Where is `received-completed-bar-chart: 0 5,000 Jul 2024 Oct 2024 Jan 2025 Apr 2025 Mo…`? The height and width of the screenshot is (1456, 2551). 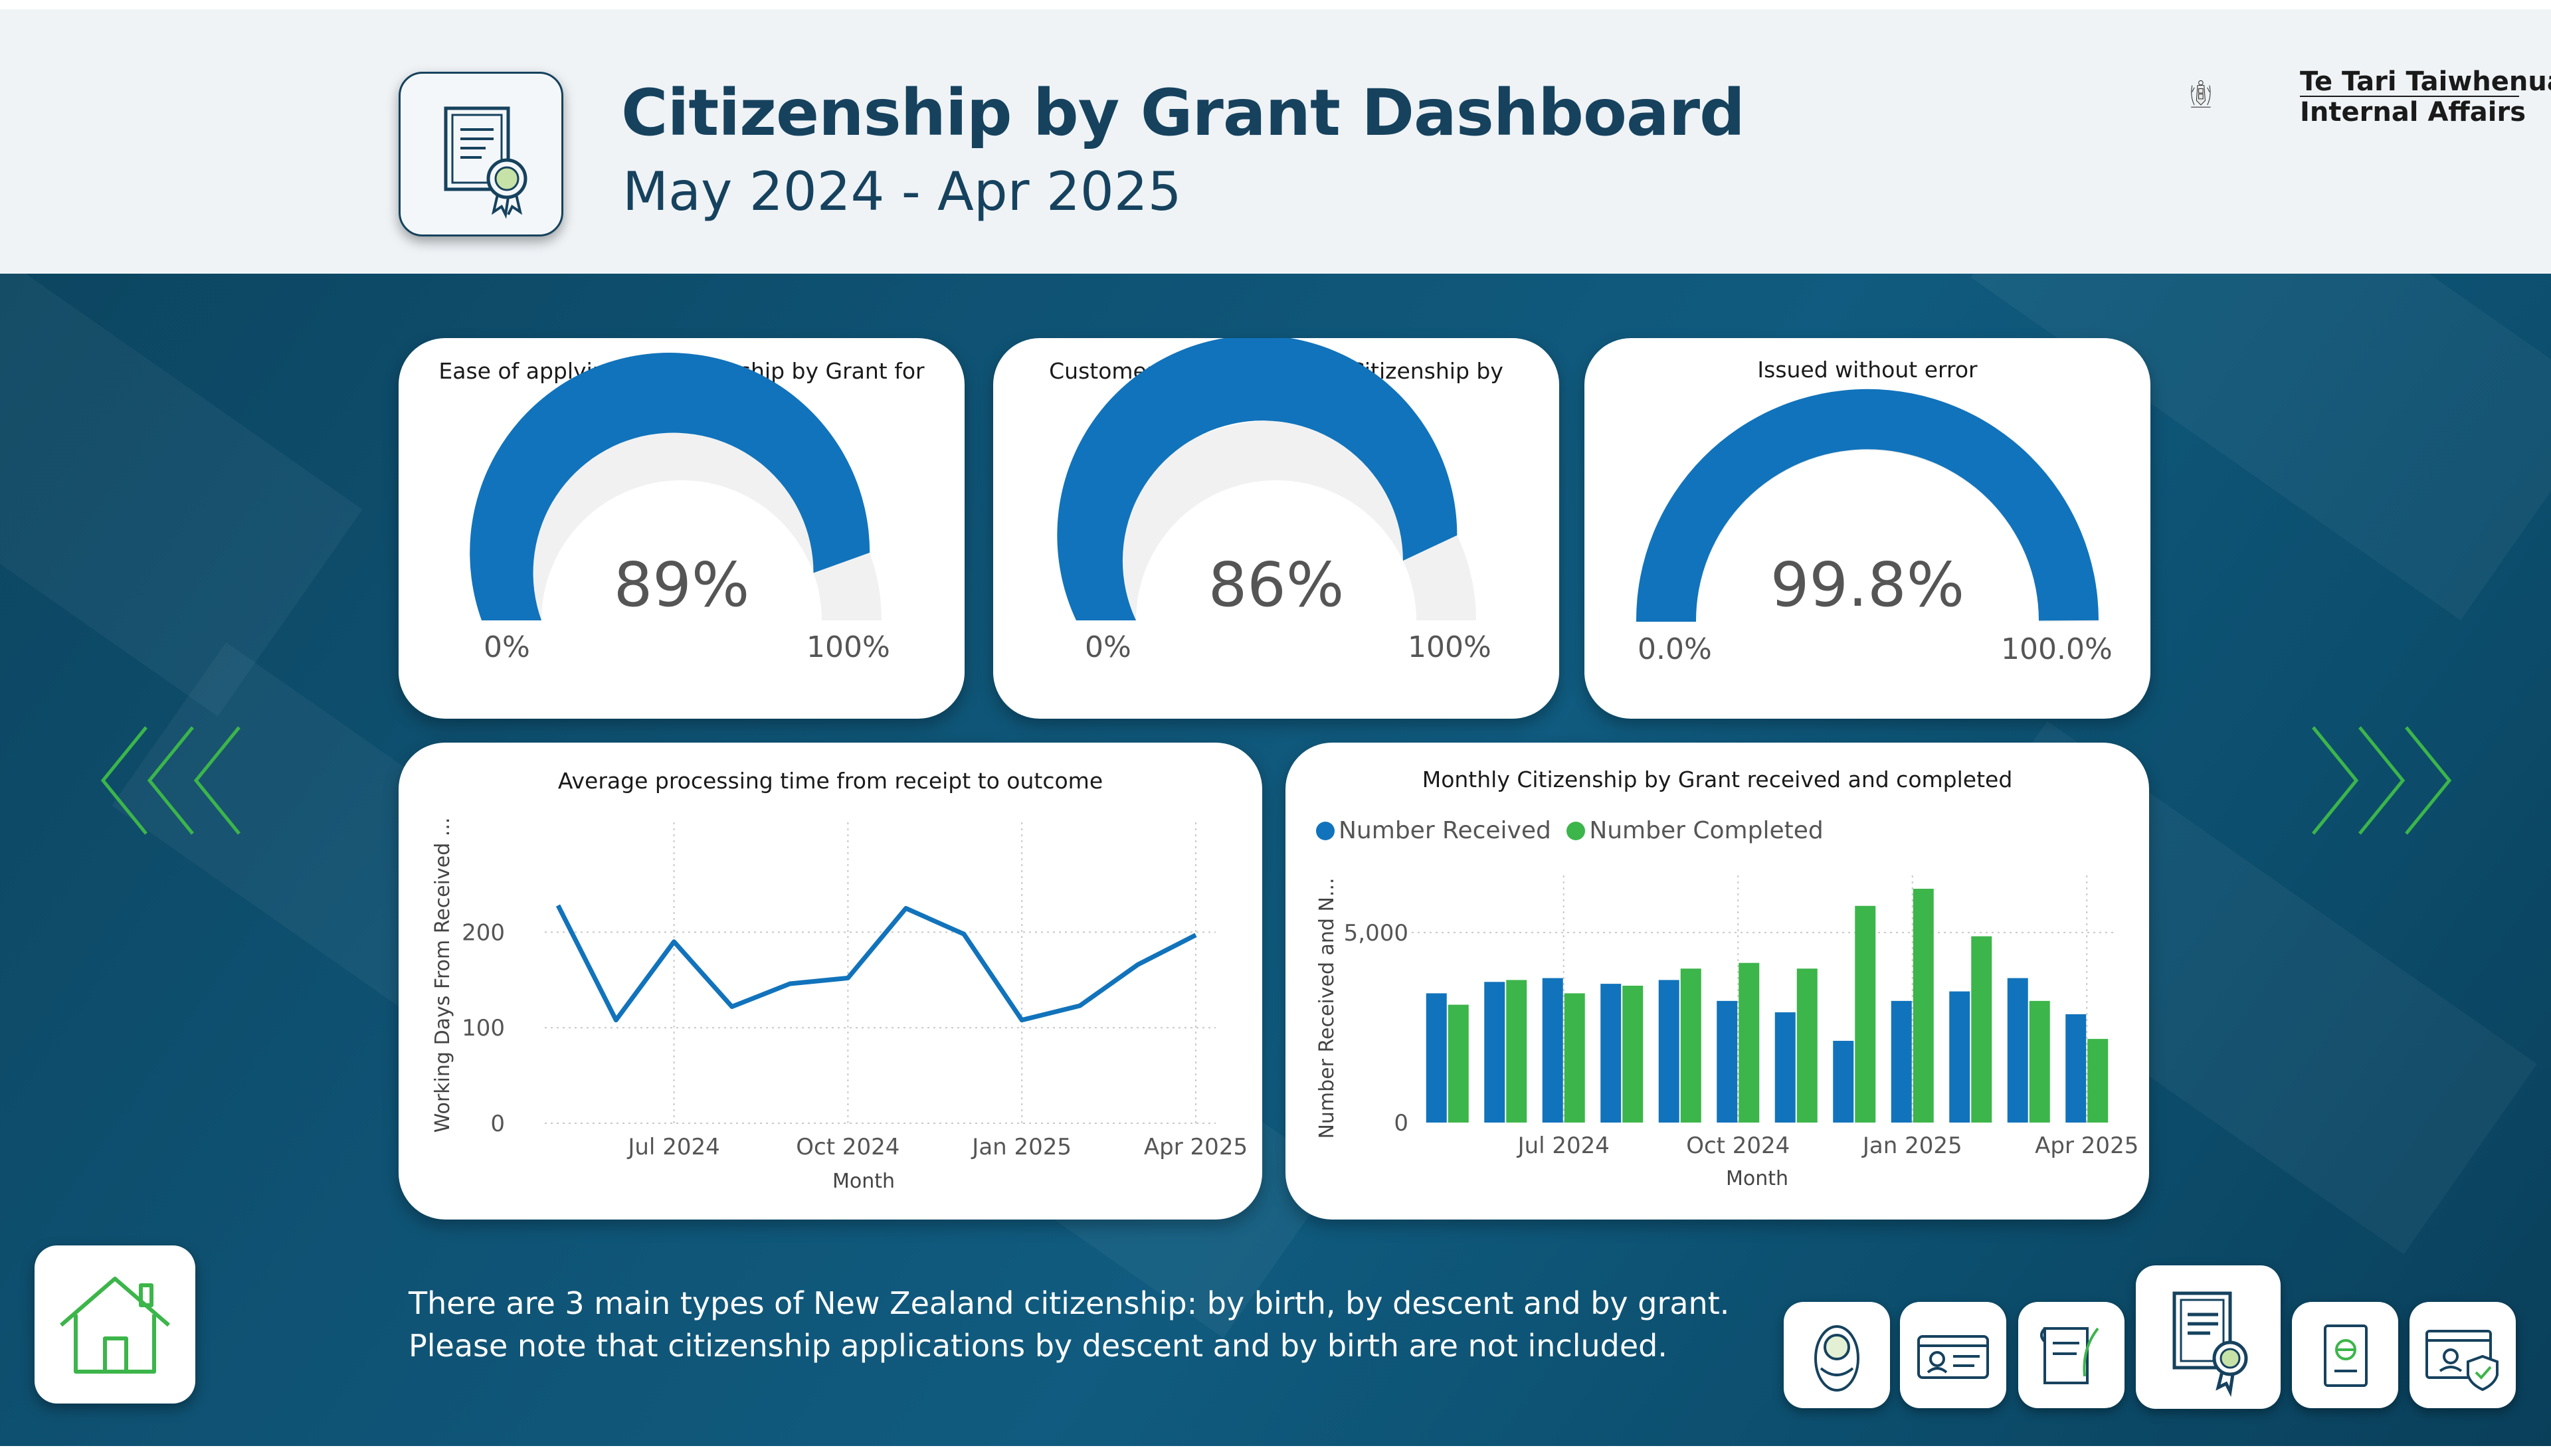 received-completed-bar-chart: 0 5,000 Jul 2024 Oct 2024 Jan 2025 Apr 2025 Mo… is located at coordinates (1726, 1032).